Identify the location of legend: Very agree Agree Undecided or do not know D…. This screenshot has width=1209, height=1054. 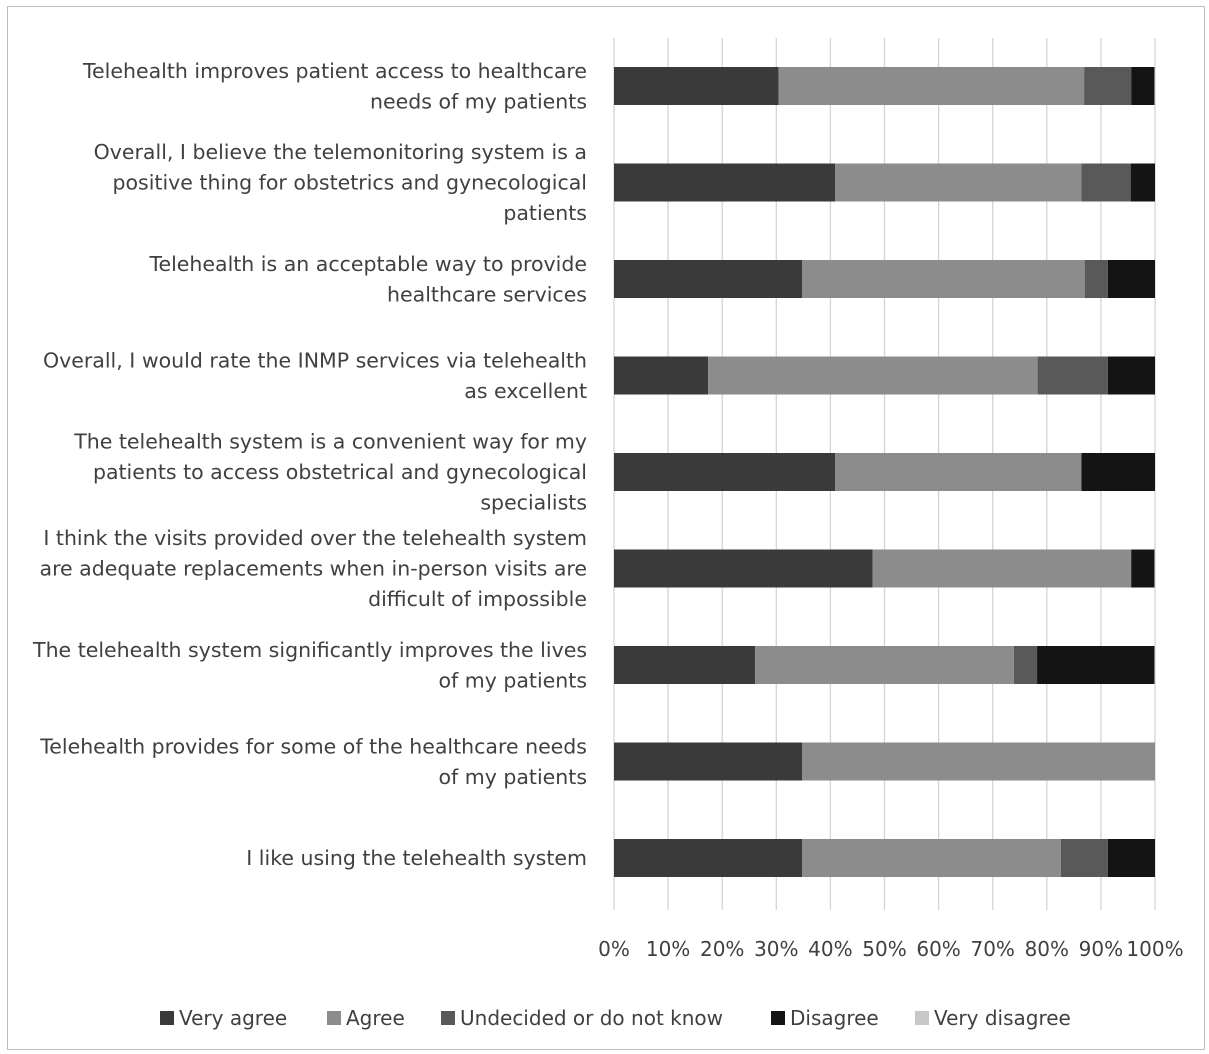
(615, 1018).